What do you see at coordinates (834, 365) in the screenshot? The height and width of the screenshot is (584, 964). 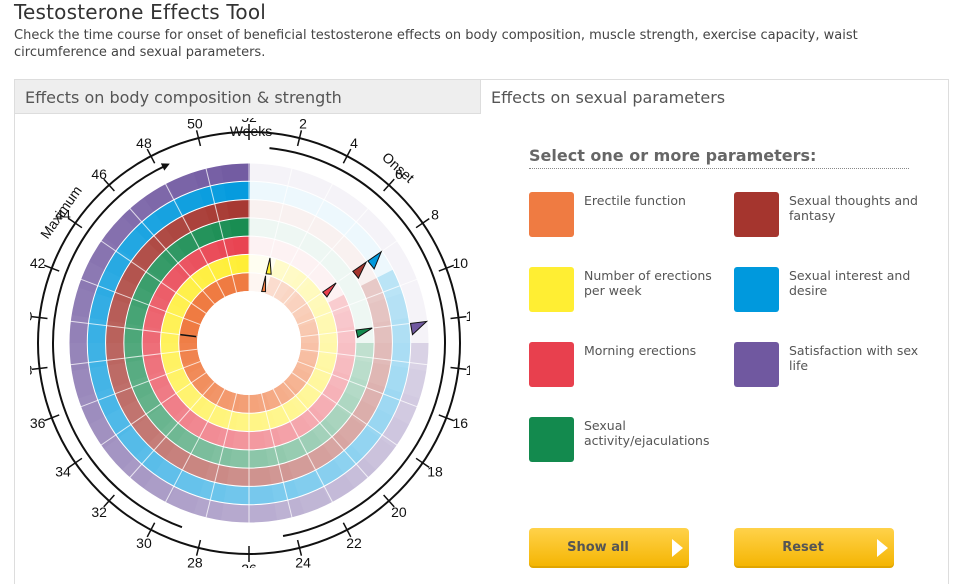 I see `param-satisfaction-sex-life: Satisfaction with sex life` at bounding box center [834, 365].